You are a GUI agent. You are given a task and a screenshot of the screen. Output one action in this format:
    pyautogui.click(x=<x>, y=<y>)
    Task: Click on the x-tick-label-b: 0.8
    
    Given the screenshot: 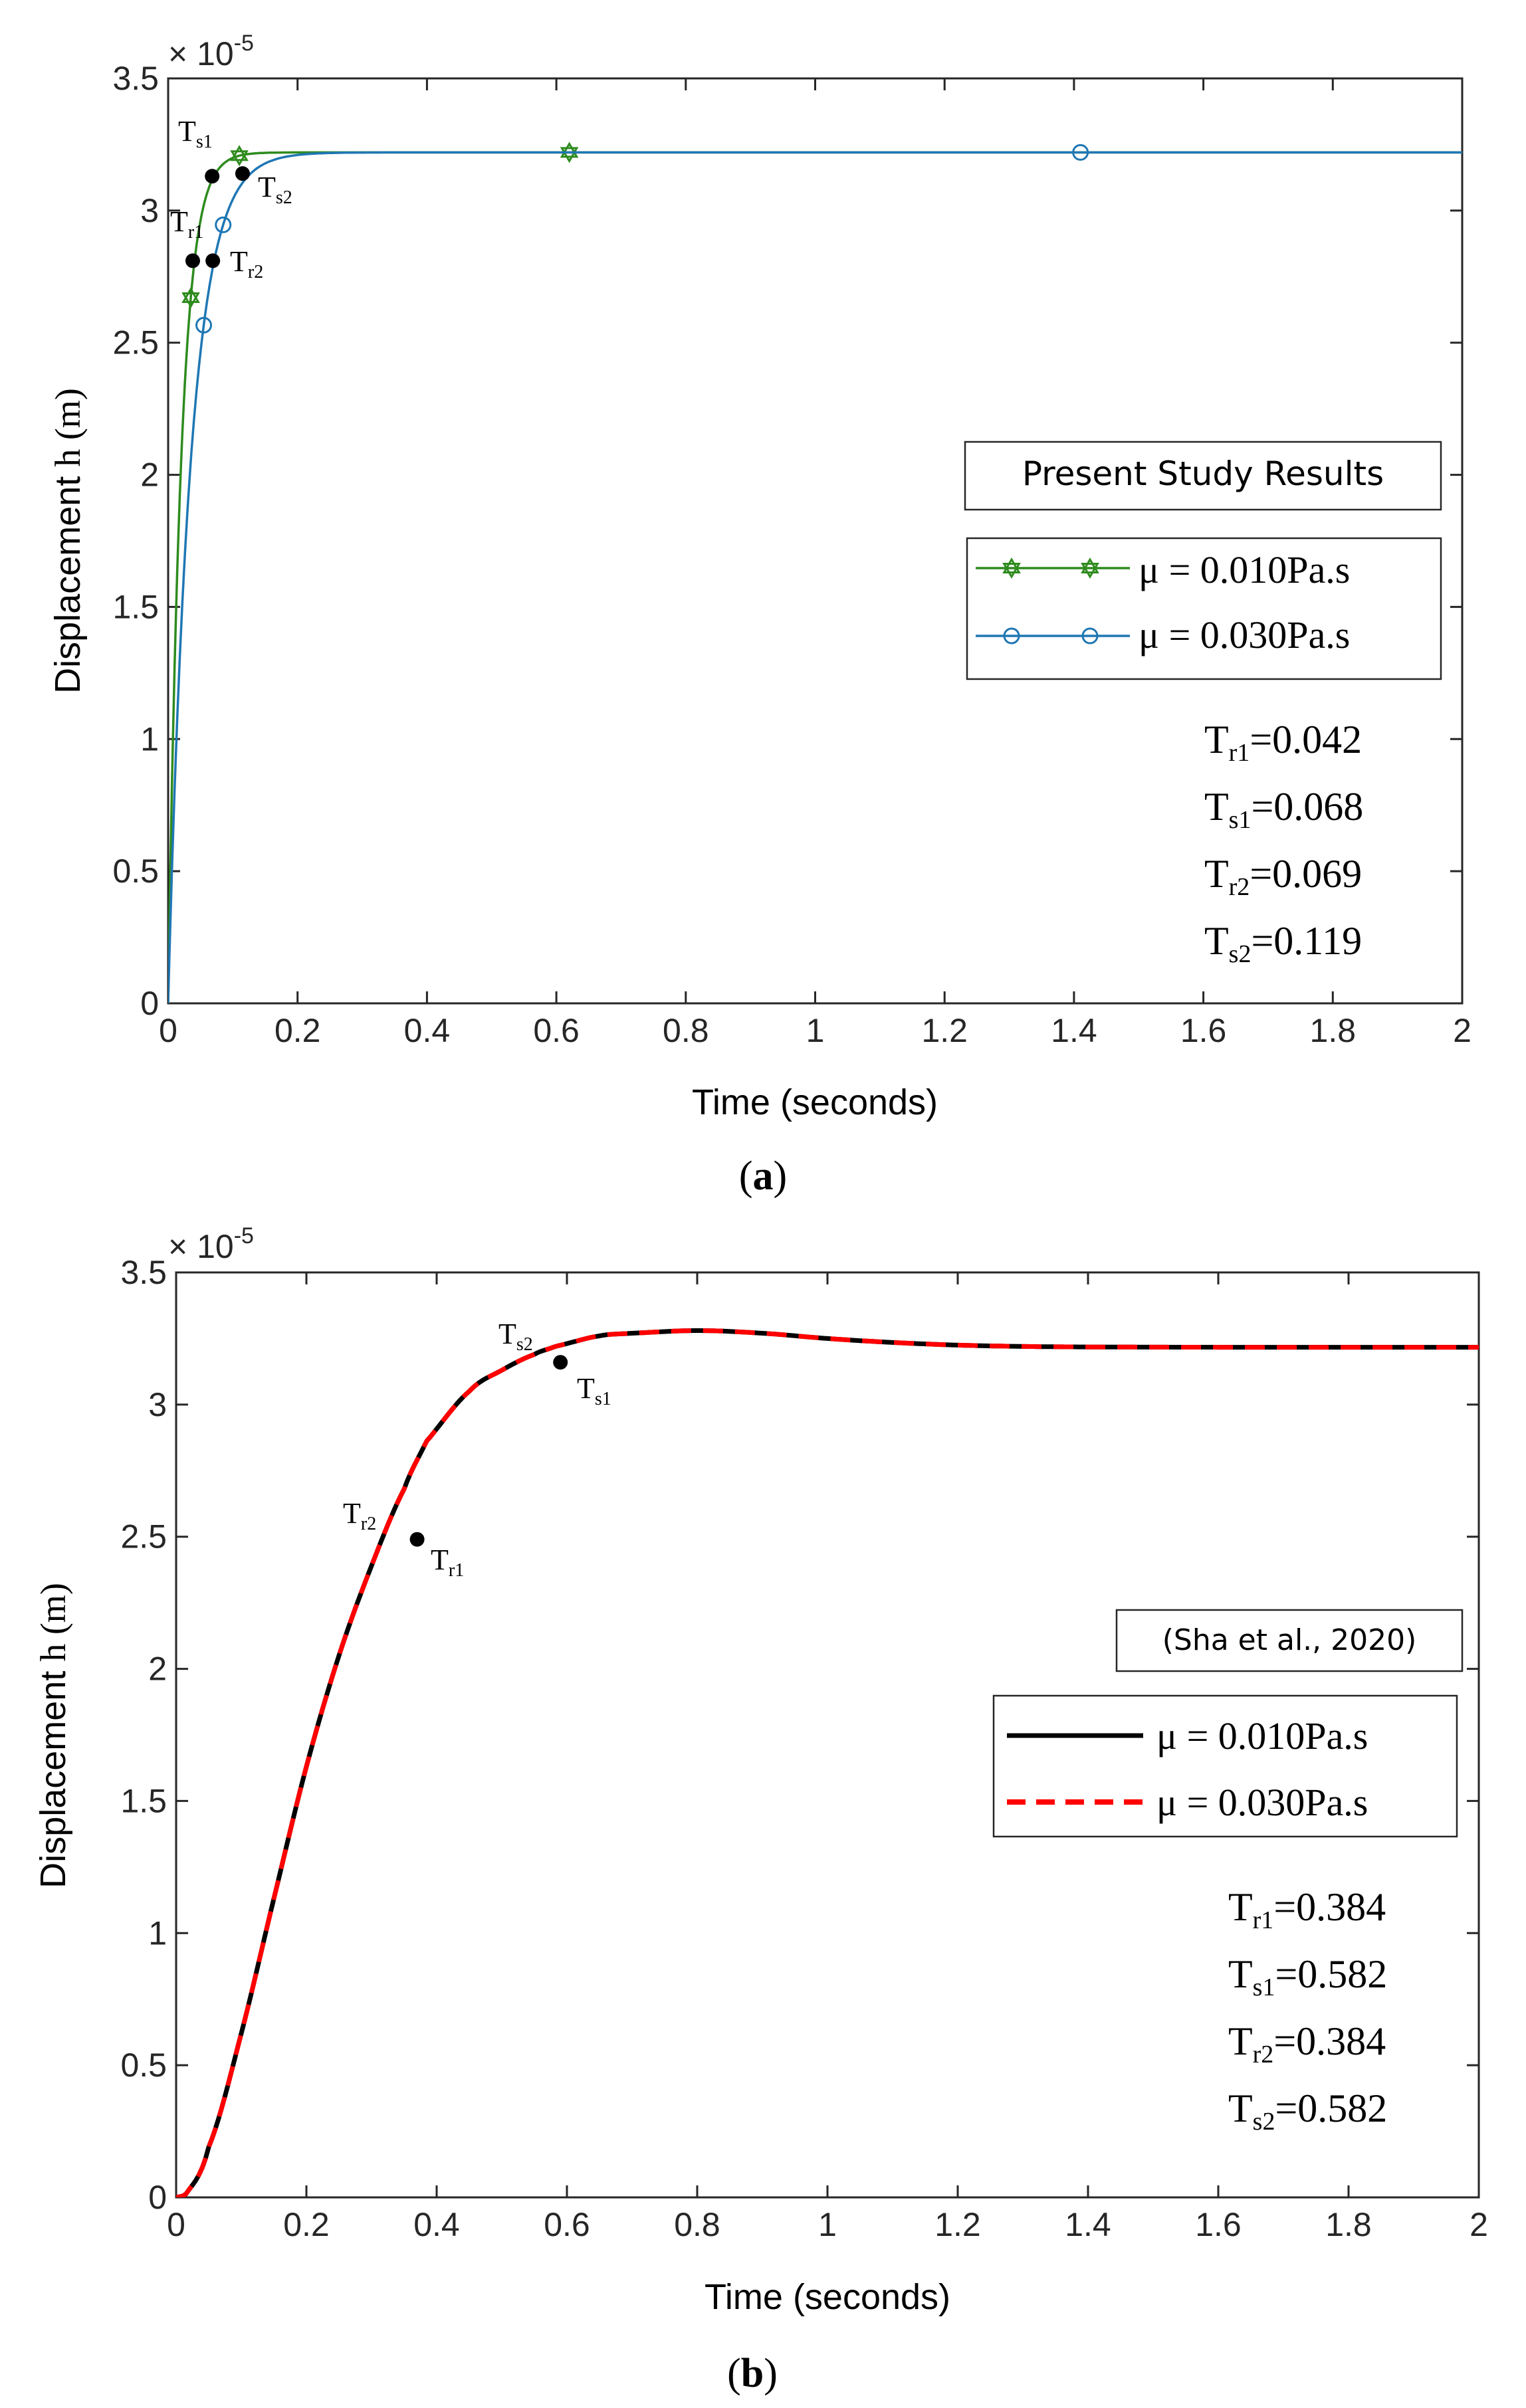 What is the action you would take?
    pyautogui.click(x=697, y=2224)
    